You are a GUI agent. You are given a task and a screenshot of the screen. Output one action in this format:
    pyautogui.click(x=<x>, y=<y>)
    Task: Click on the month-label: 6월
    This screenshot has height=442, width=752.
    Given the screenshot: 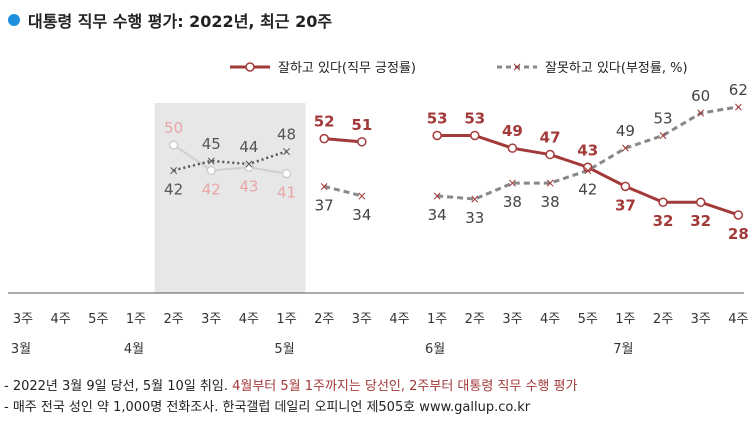 What is the action you would take?
    pyautogui.click(x=435, y=349)
    